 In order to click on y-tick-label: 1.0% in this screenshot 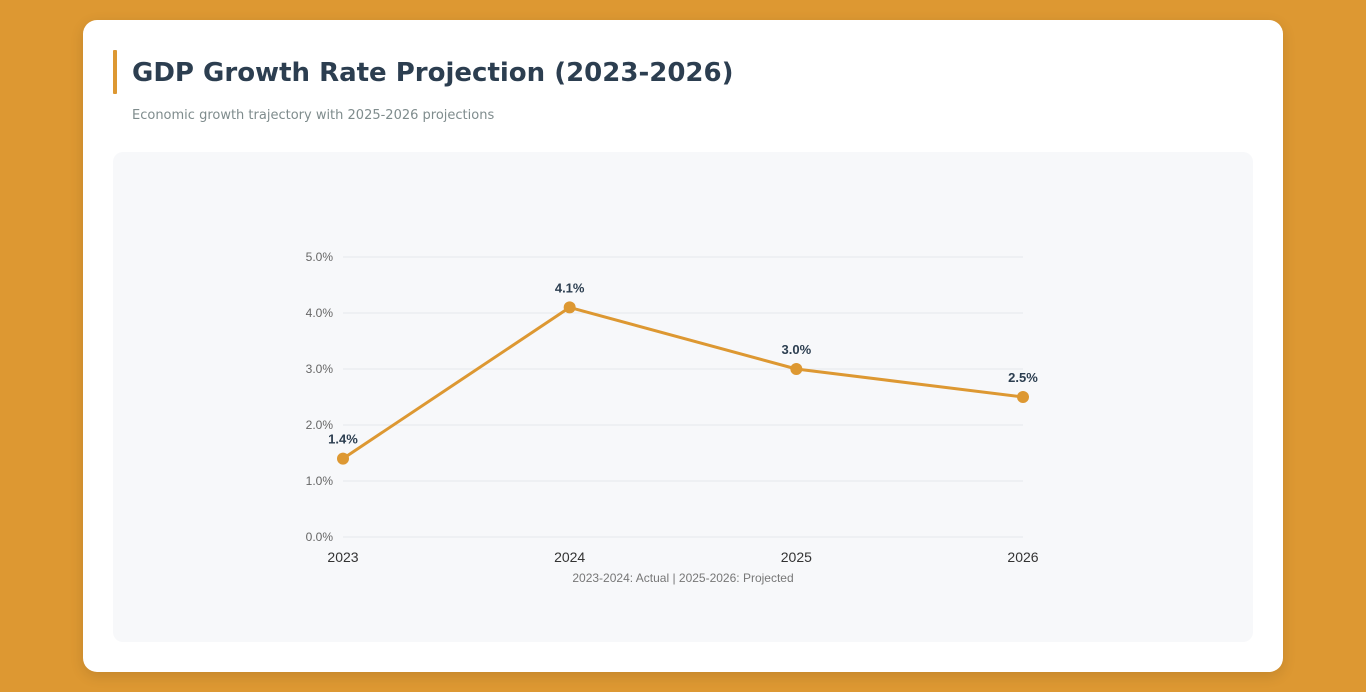, I will do `click(320, 481)`.